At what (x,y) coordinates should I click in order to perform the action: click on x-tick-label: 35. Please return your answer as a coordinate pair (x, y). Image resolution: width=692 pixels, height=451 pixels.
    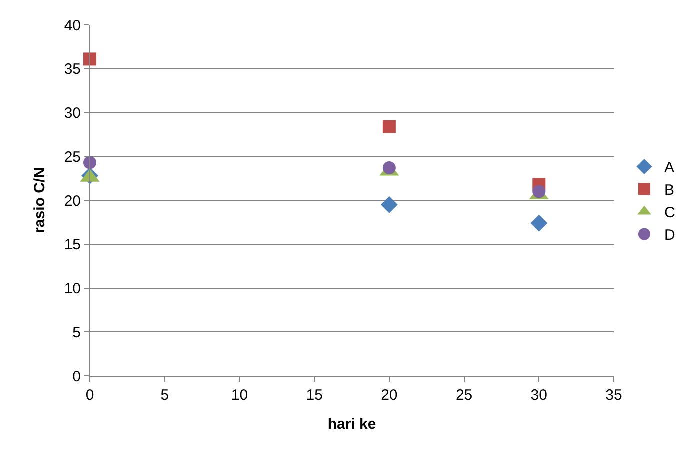
    Looking at the image, I should click on (614, 395).